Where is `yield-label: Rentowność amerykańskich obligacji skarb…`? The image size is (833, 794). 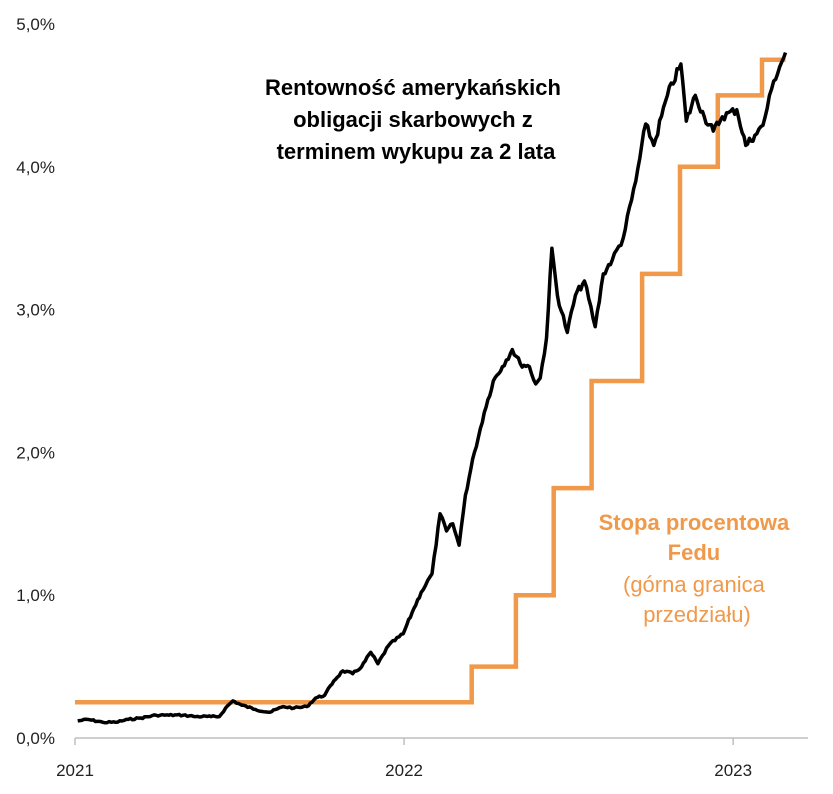 yield-label: Rentowność amerykańskich obligacji skarb… is located at coordinates (416, 119).